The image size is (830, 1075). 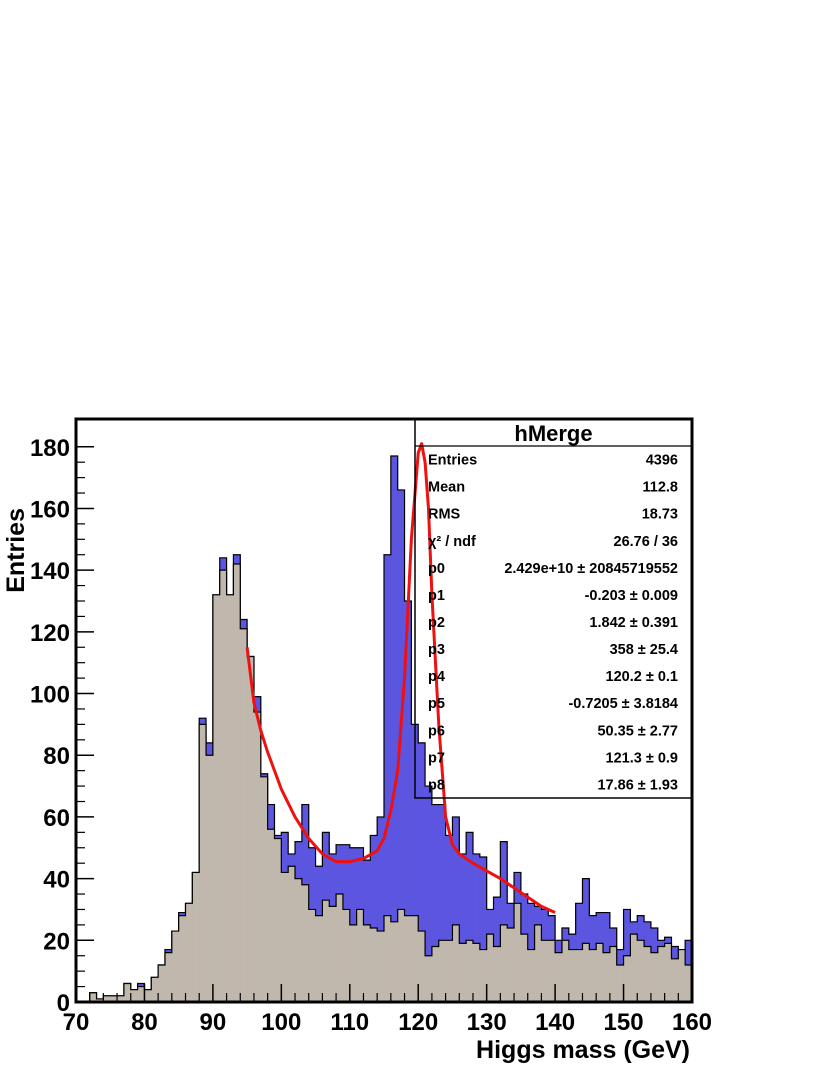 I want to click on x-tick-label: 120, so click(x=418, y=1022).